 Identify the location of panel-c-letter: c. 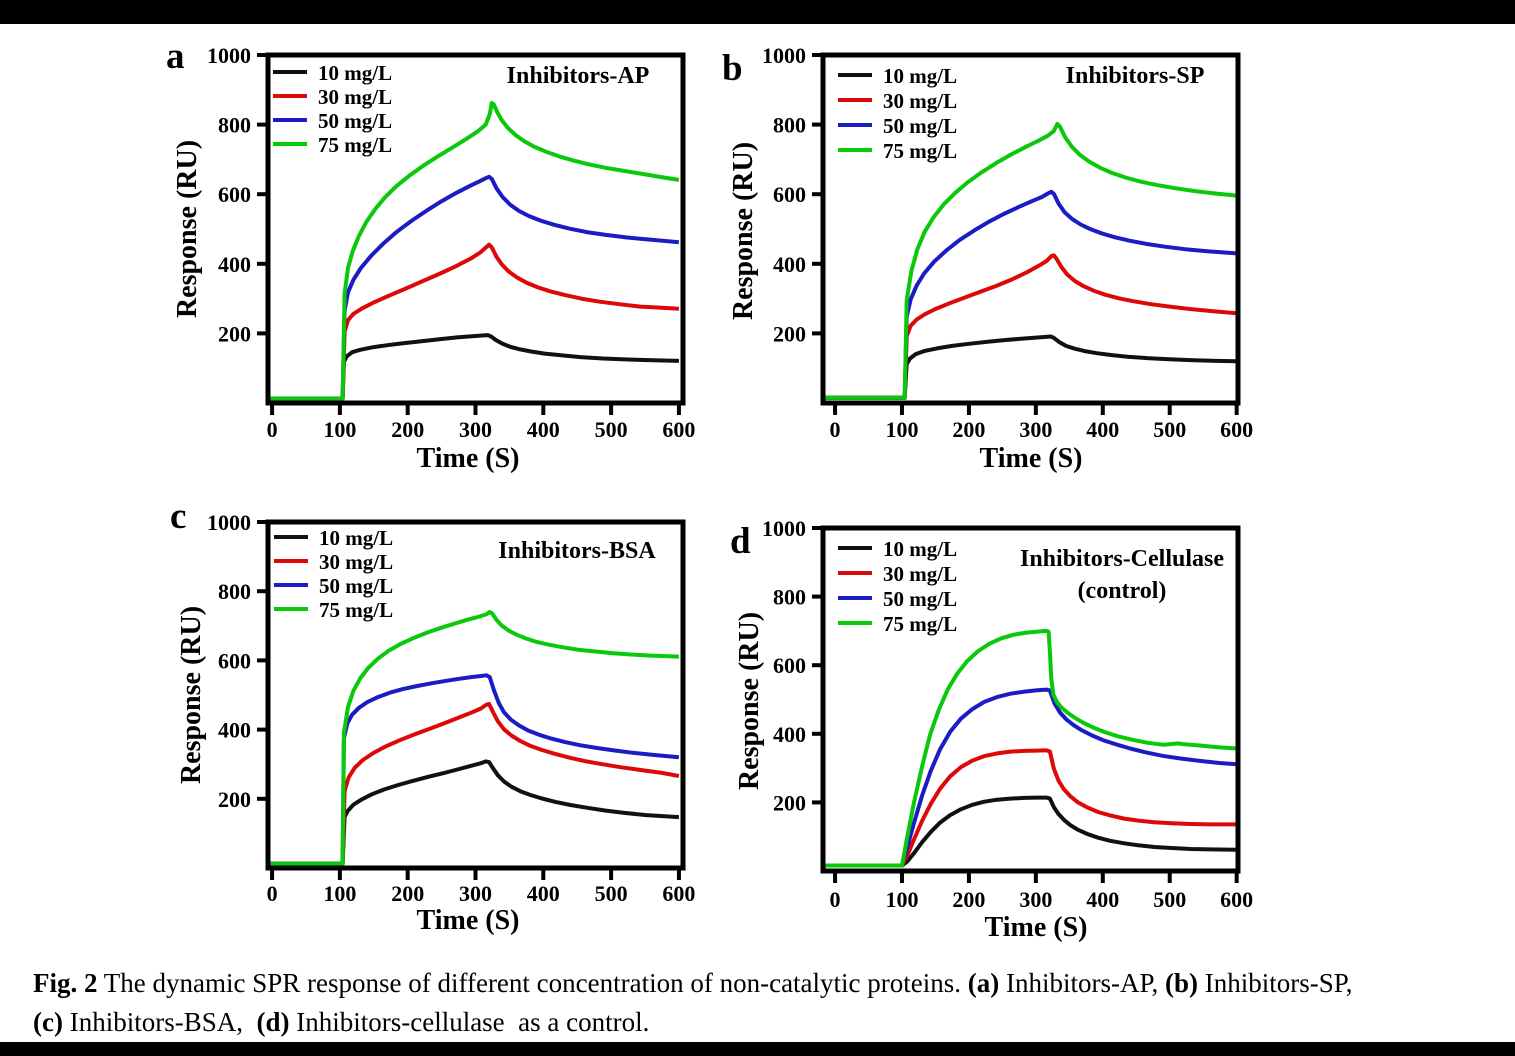
(178, 516).